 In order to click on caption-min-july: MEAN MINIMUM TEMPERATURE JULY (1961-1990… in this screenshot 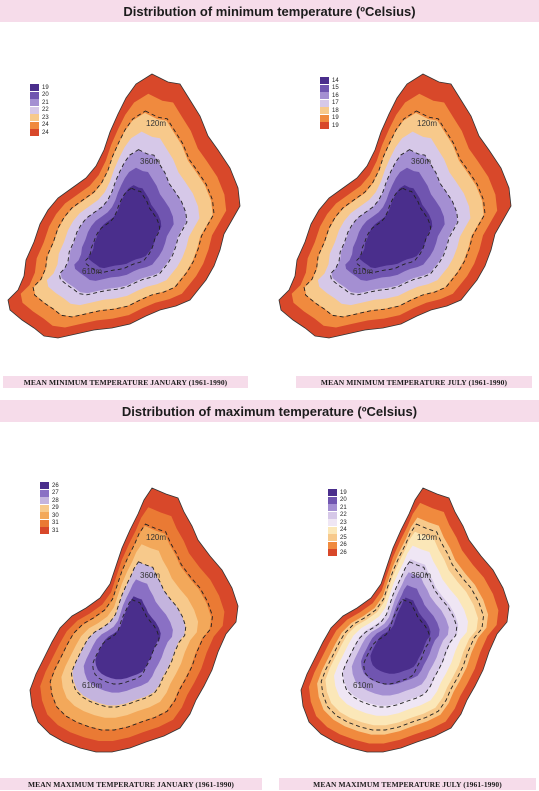, I will do `click(414, 382)`.